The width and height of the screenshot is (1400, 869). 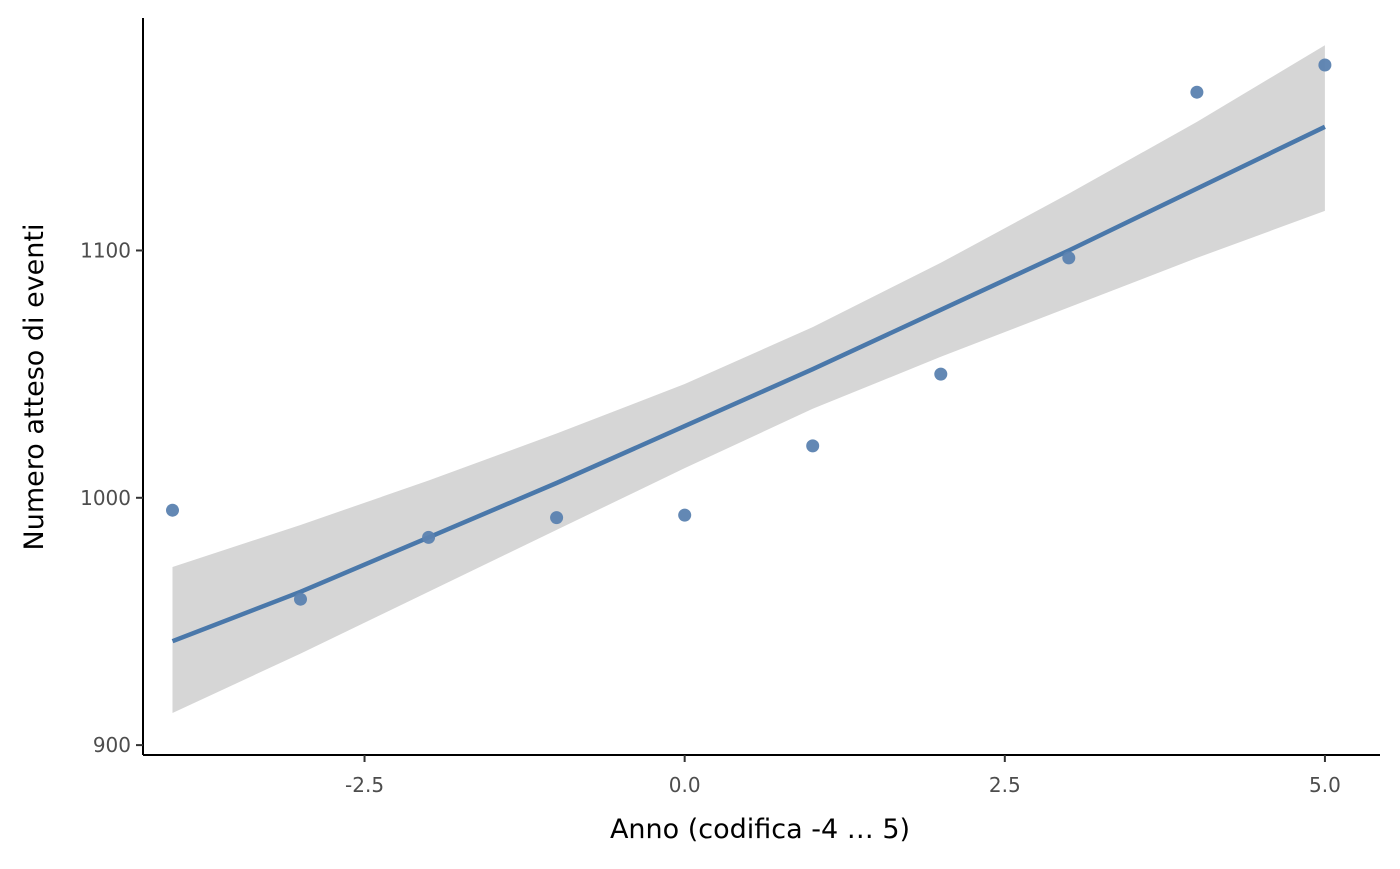 I want to click on x-tick-label: -2.5, so click(x=364, y=785).